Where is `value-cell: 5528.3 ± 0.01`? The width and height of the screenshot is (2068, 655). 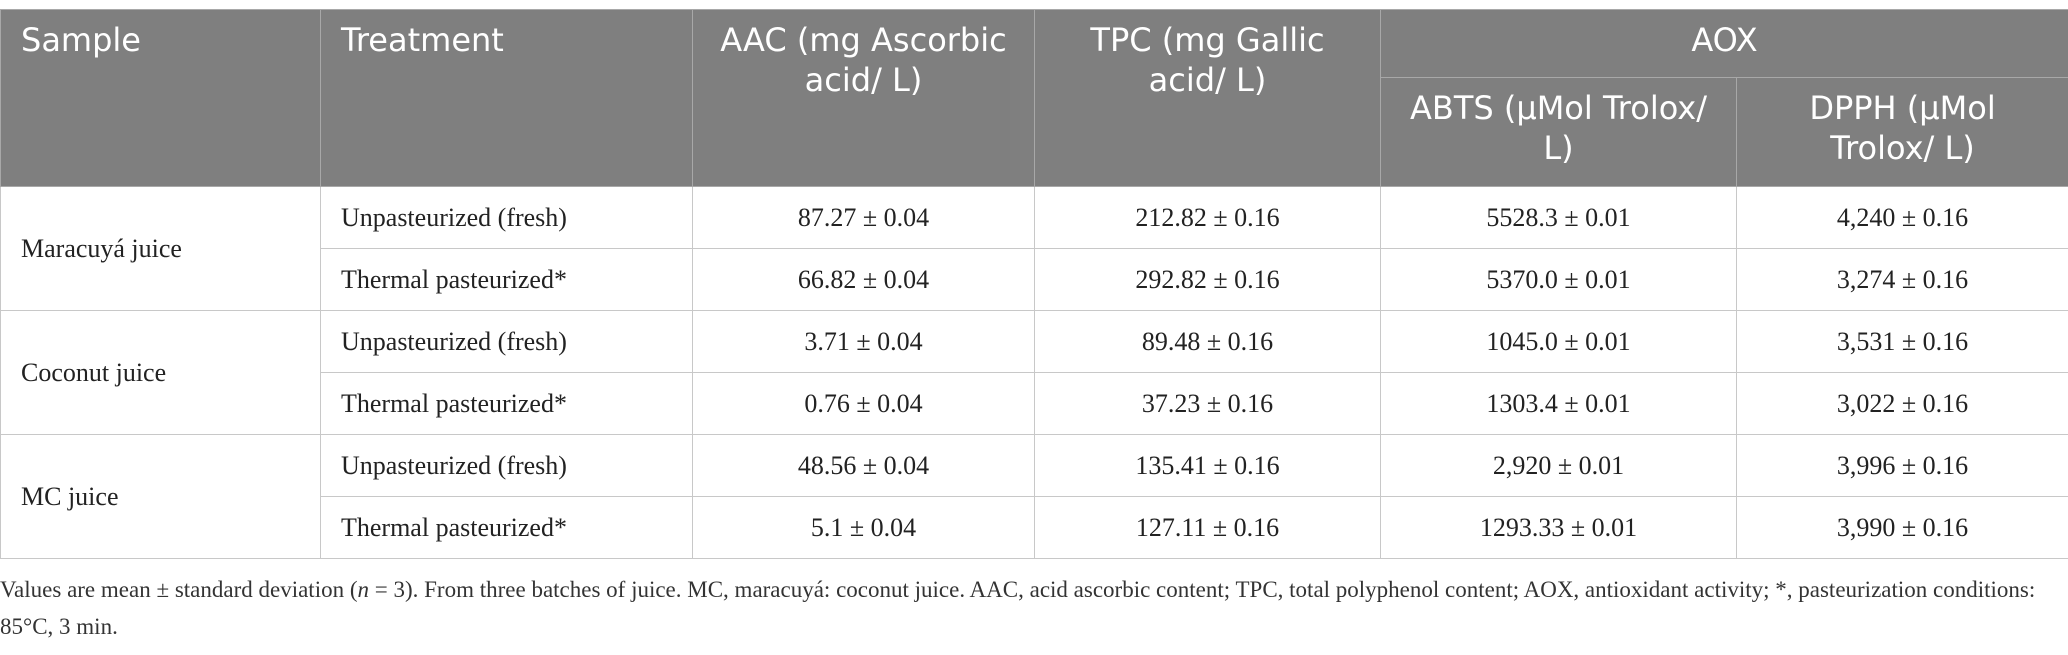
value-cell: 5528.3 ± 0.01 is located at coordinates (1558, 217).